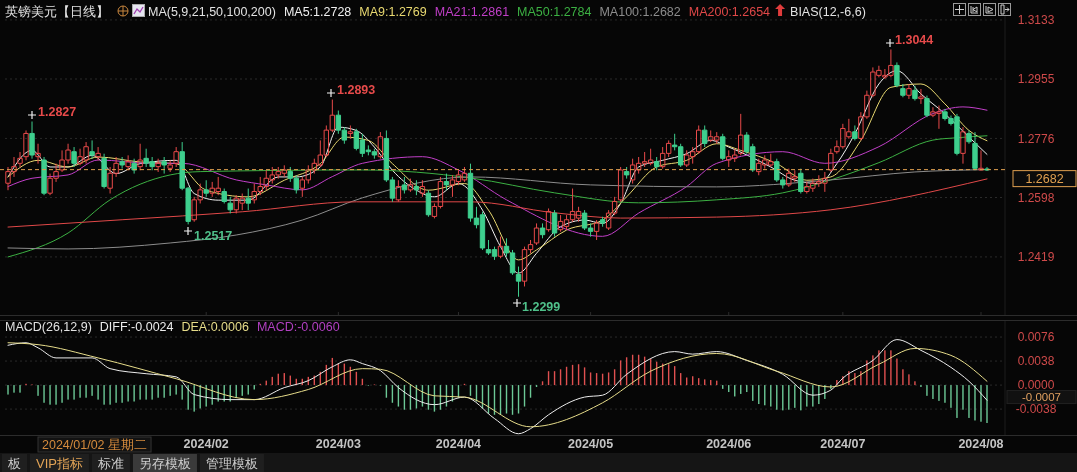  I want to click on chart-subtitle: MA(5,9,21,50,100,200), so click(212, 12).